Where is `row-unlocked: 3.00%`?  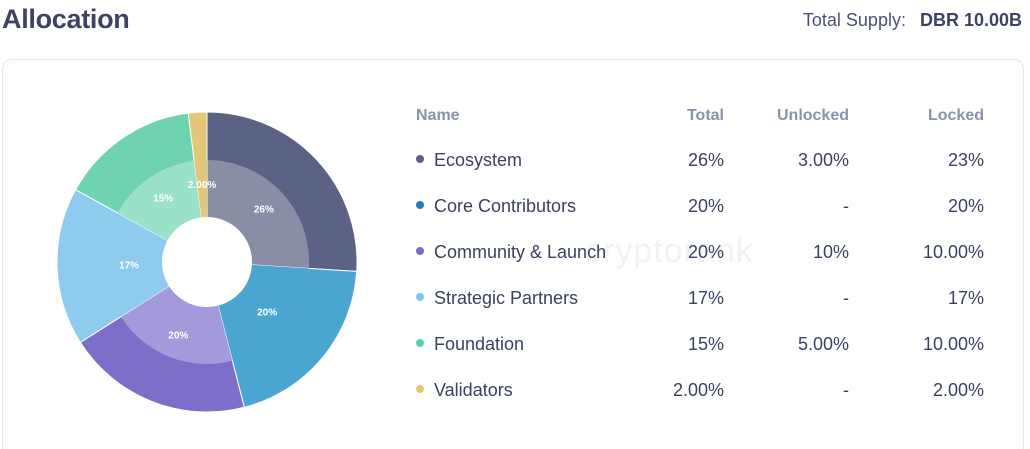 row-unlocked: 3.00% is located at coordinates (823, 159).